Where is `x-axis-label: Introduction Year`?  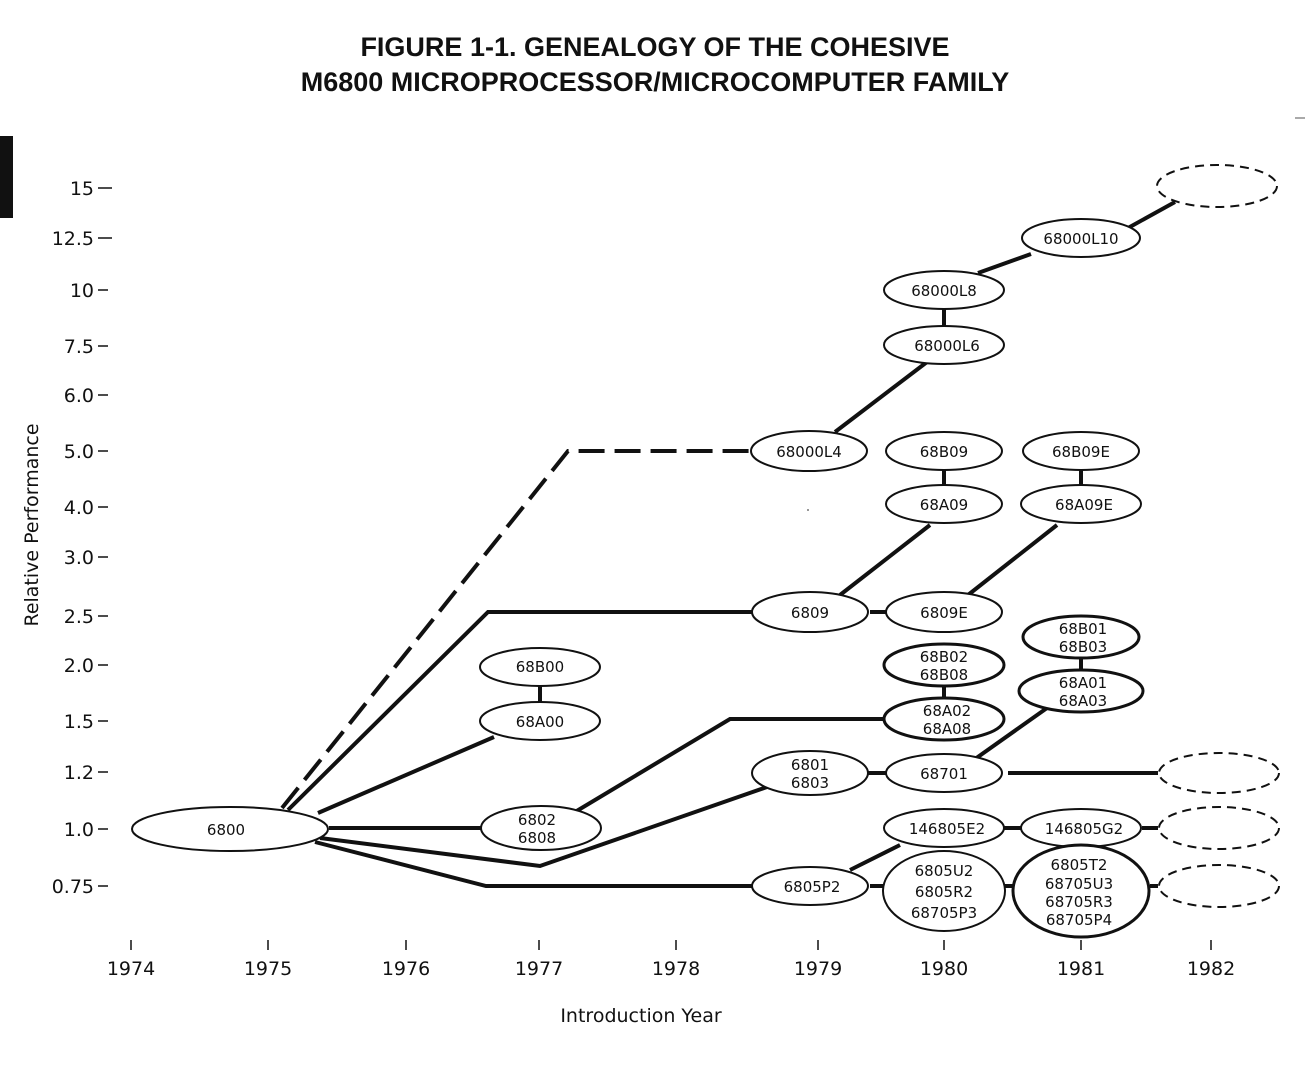
x-axis-label: Introduction Year is located at coordinates (641, 1016).